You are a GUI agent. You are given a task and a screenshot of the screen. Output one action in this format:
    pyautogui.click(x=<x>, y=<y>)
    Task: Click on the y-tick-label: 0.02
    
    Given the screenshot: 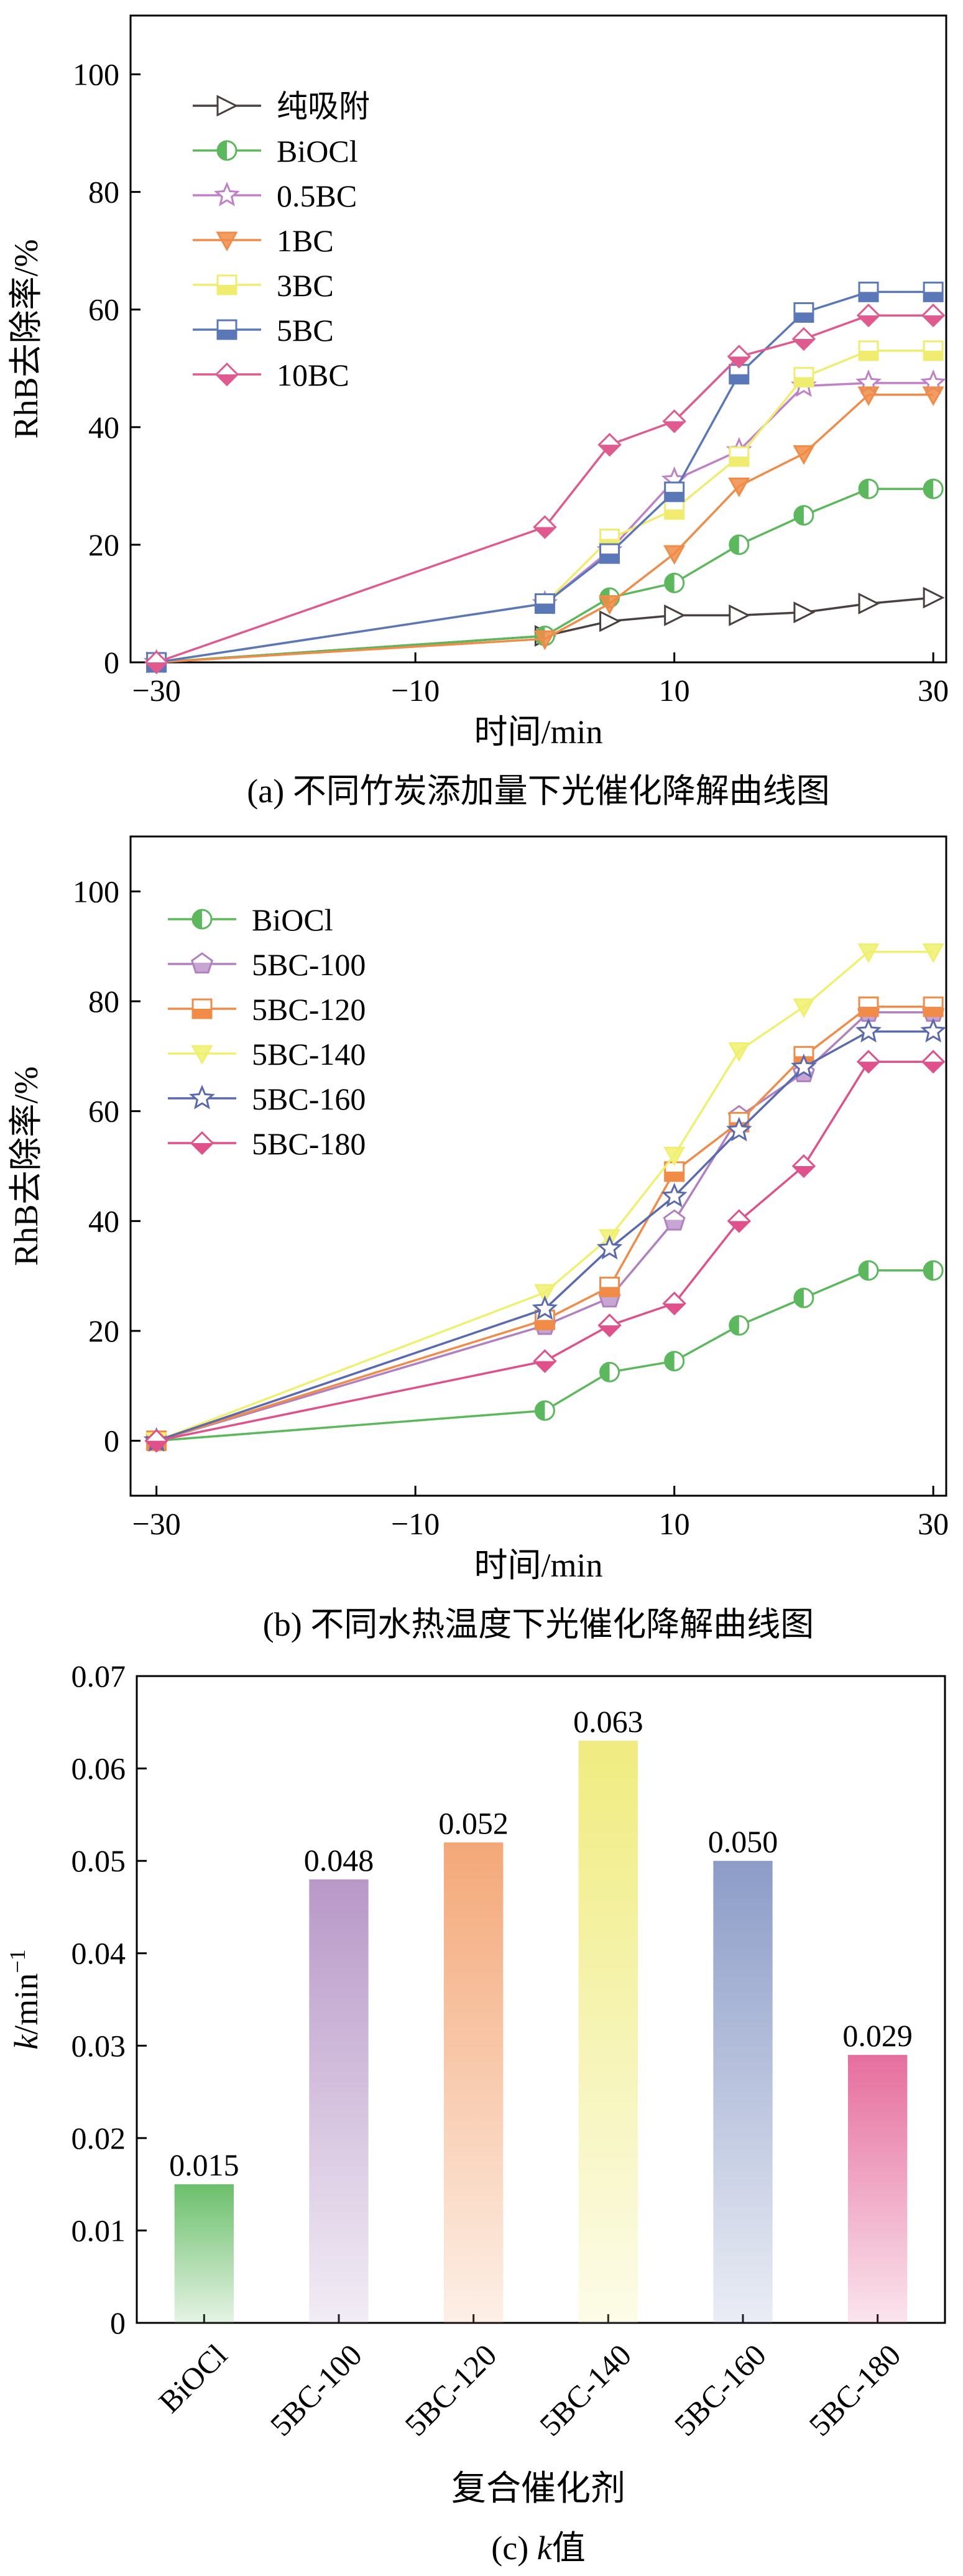 What is the action you would take?
    pyautogui.click(x=98, y=2138)
    